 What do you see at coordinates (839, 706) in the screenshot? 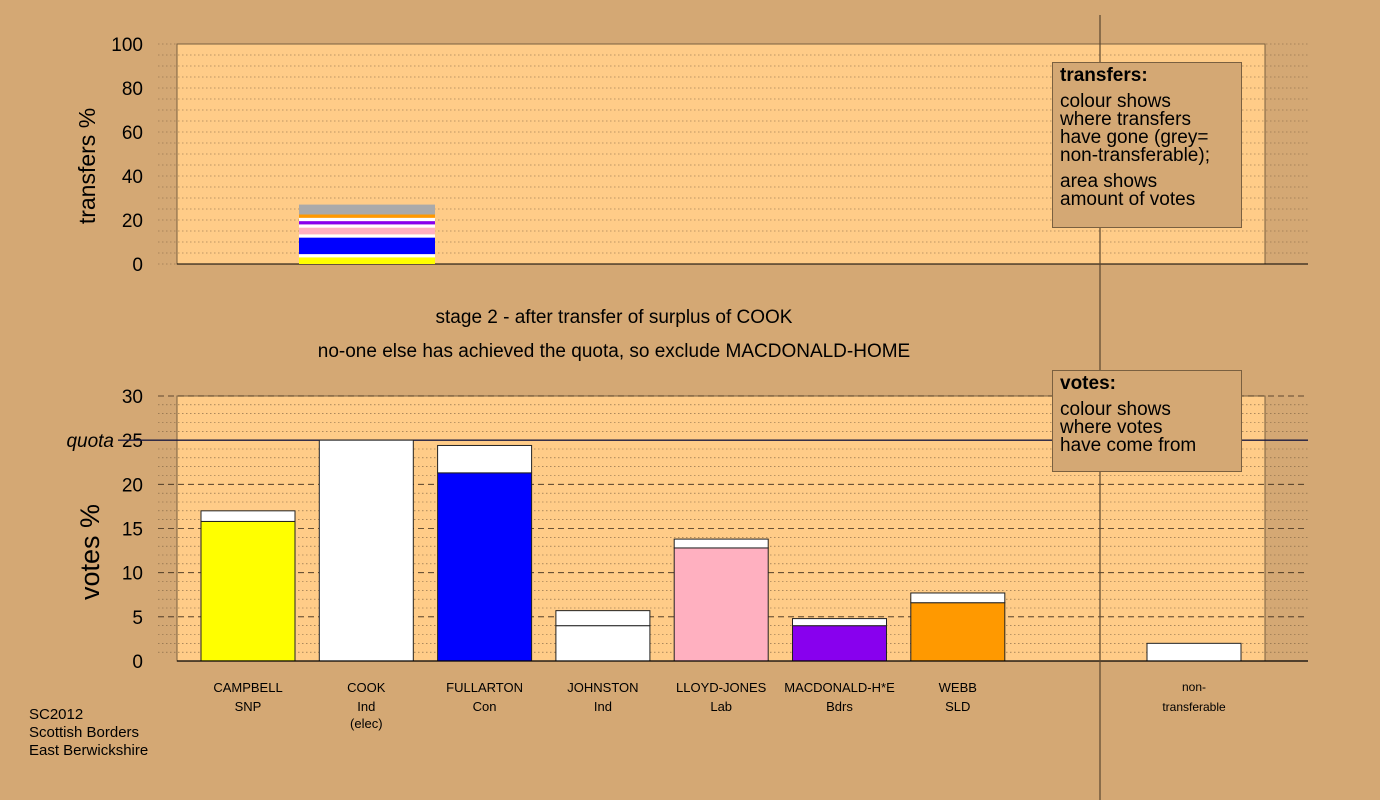
I see `candidate-party: Bdrs` at bounding box center [839, 706].